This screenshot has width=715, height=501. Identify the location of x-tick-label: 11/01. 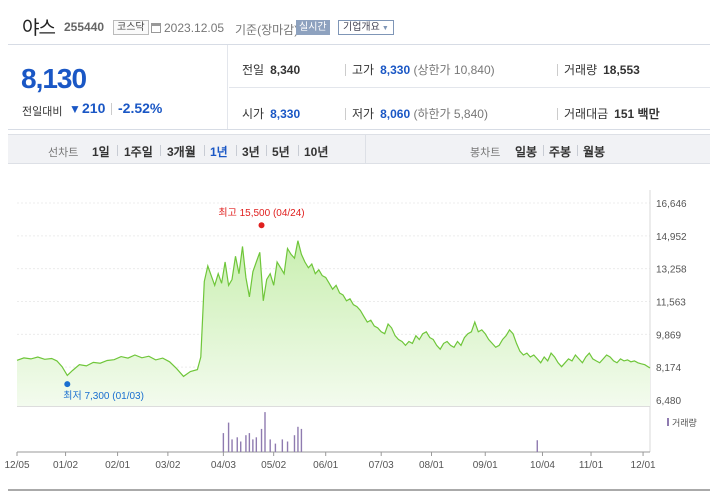
(591, 465).